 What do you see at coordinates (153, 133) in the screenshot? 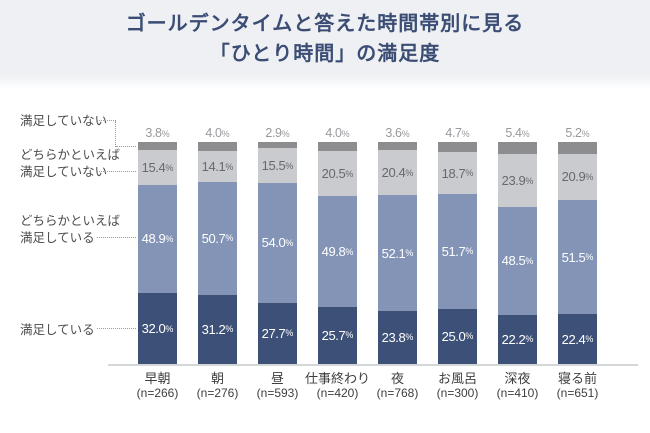
I see `value-number: 3.8` at bounding box center [153, 133].